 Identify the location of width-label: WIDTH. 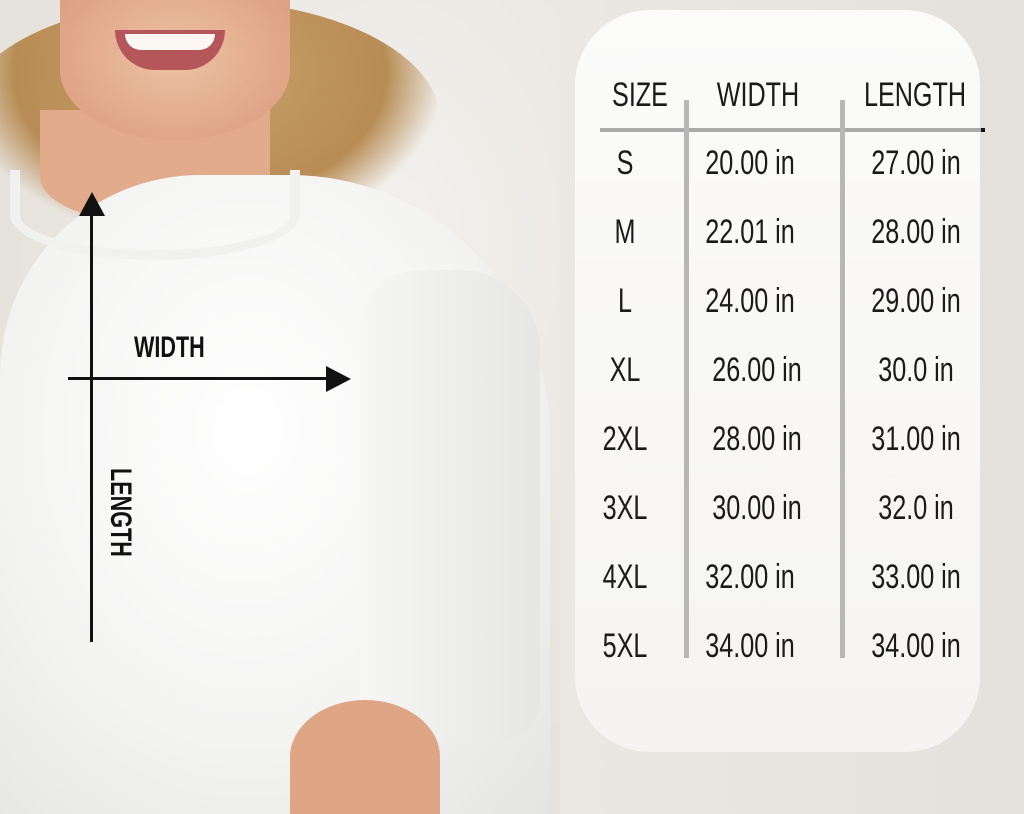
(169, 347).